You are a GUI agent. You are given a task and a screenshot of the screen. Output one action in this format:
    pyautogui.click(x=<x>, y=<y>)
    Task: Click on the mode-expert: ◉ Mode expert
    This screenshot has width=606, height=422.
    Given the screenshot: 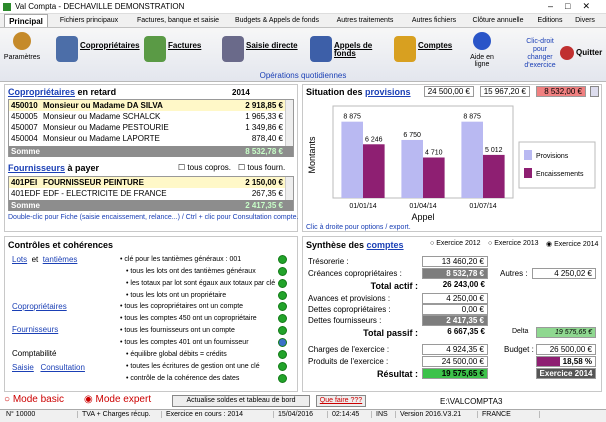 What is the action you would take?
    pyautogui.click(x=118, y=399)
    